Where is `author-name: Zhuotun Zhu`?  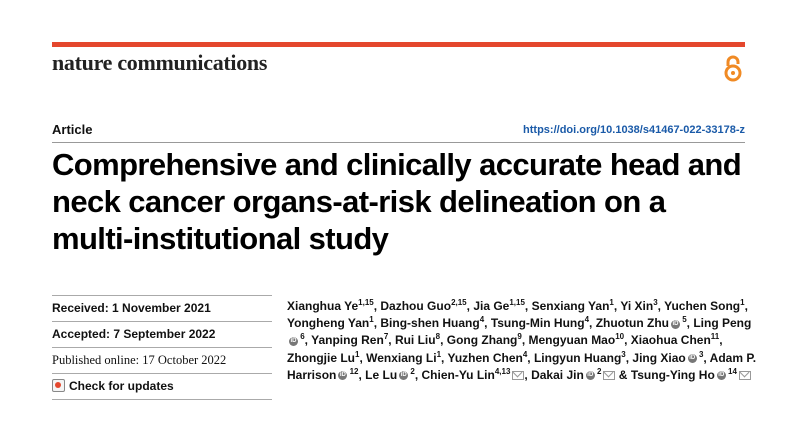
author-name: Zhuotun Zhu is located at coordinates (632, 323).